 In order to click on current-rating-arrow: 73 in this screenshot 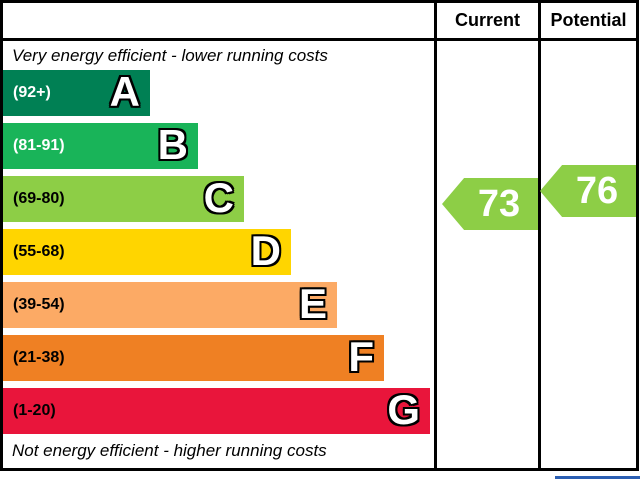, I will do `click(490, 204)`.